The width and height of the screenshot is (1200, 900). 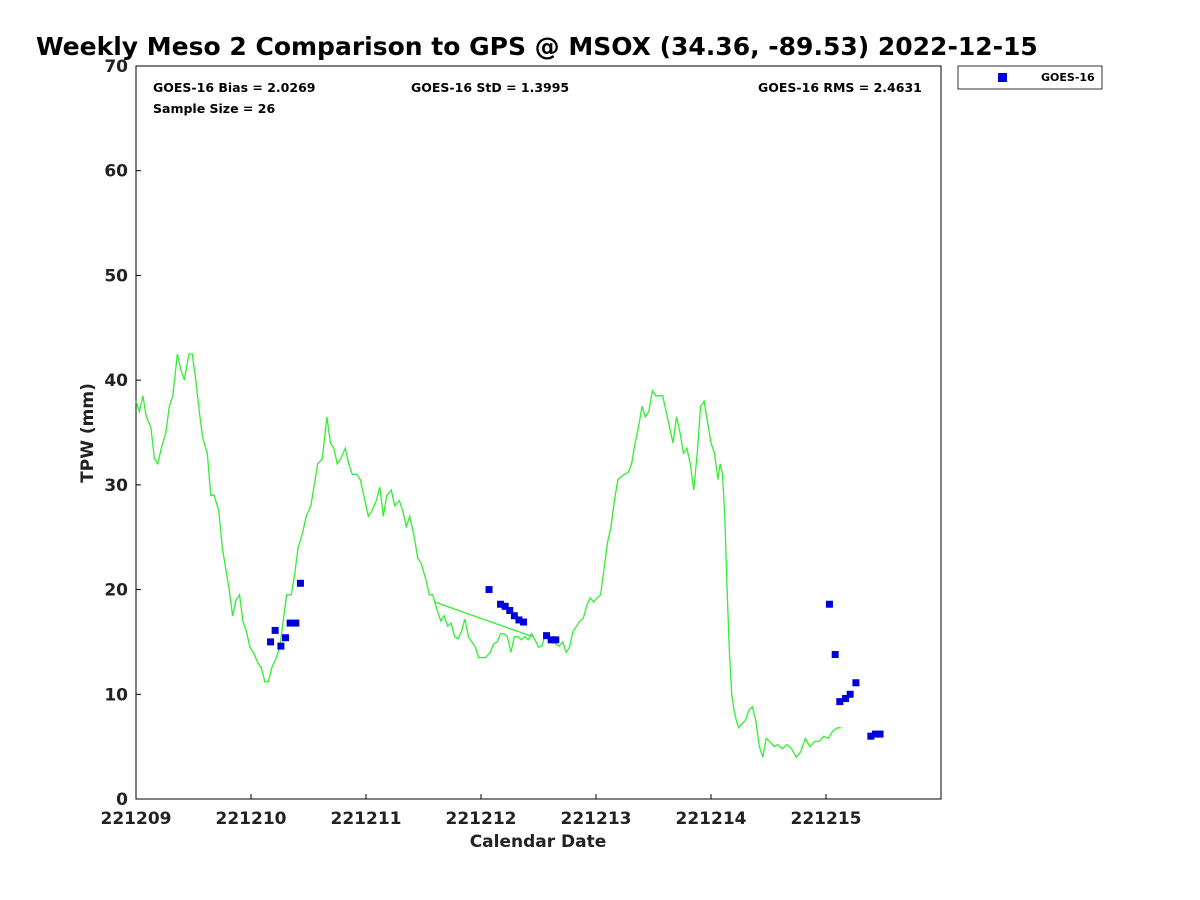 What do you see at coordinates (490, 87) in the screenshot?
I see `stat-std: GOES-16 StD = 1.3995` at bounding box center [490, 87].